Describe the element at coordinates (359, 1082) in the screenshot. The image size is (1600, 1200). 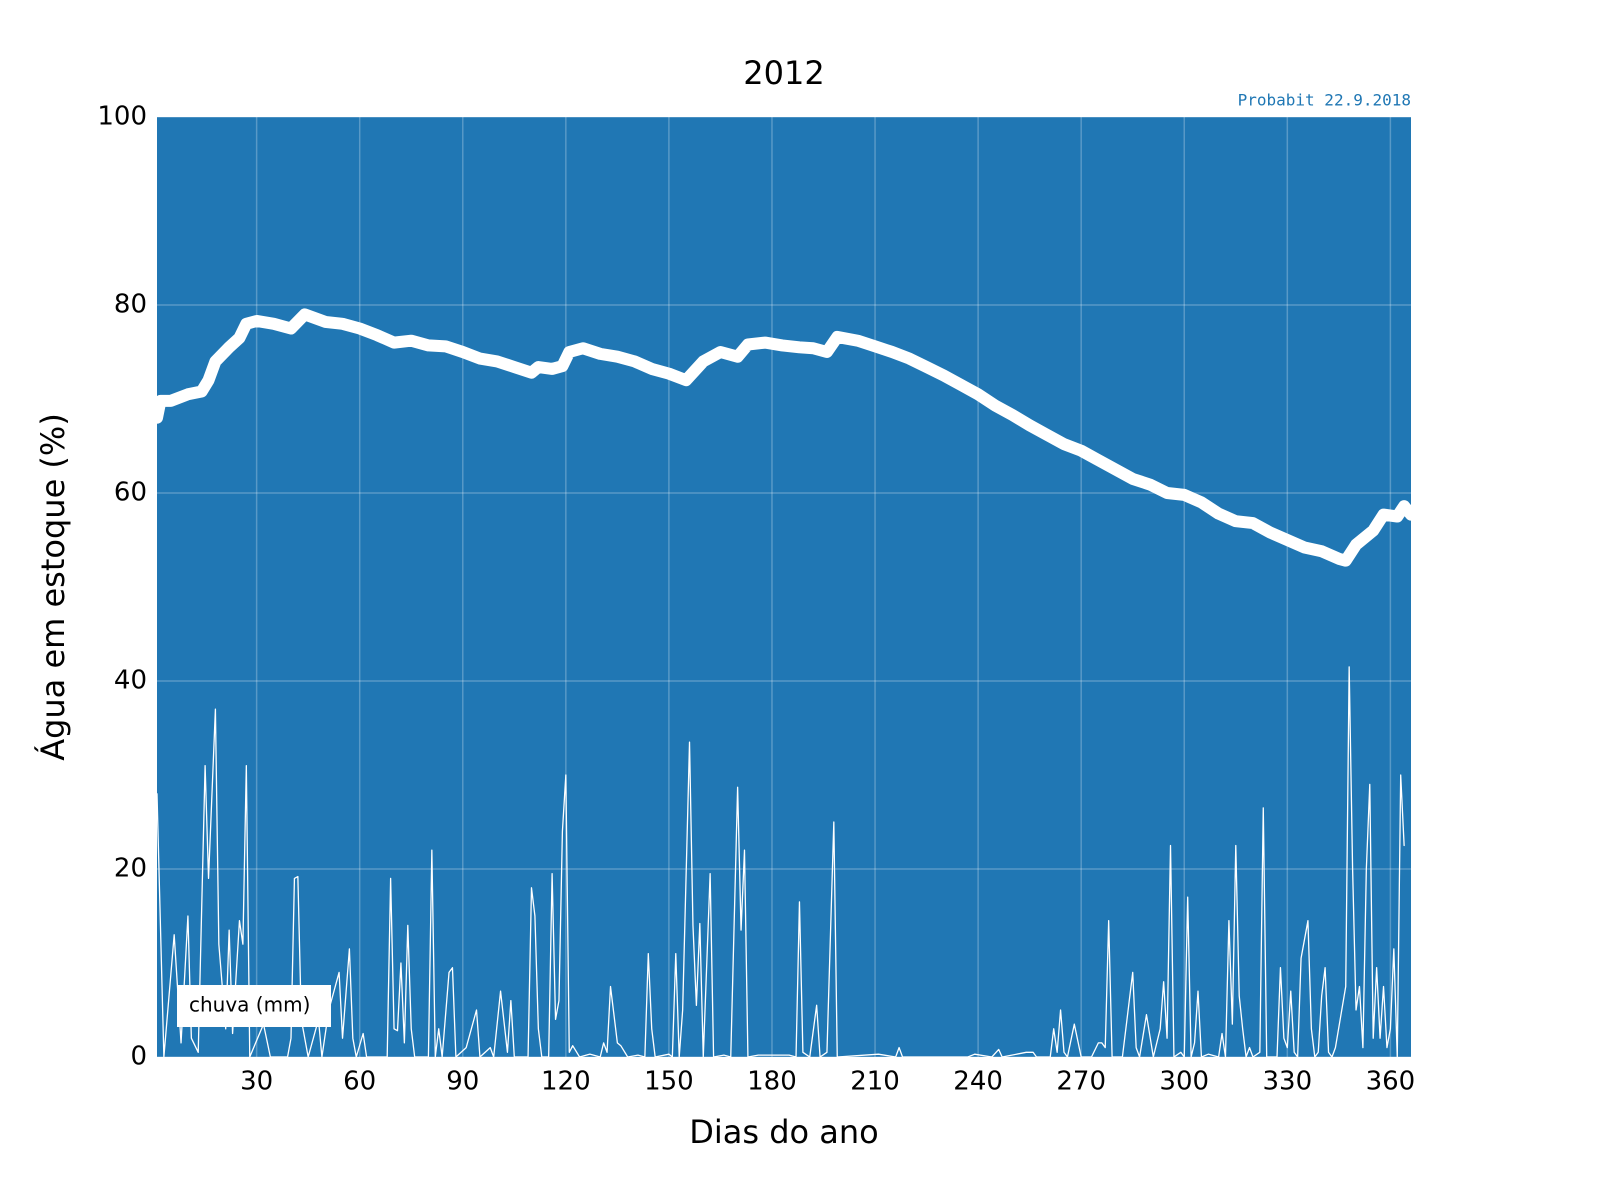
I see `x-tick-label: 60` at that location.